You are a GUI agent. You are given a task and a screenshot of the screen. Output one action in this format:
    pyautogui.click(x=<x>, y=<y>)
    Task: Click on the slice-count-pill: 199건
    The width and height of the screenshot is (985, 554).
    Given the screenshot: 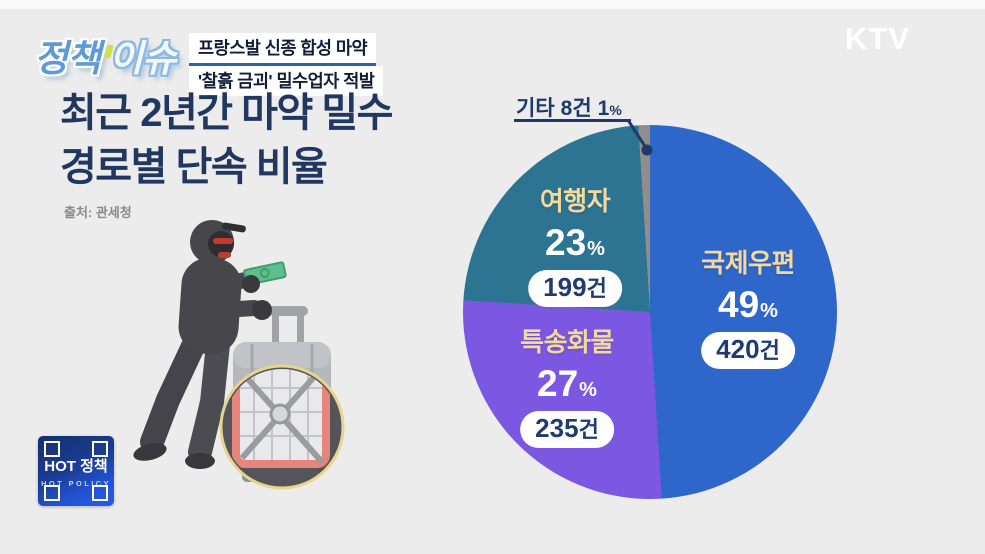 What is the action you would take?
    pyautogui.click(x=575, y=288)
    